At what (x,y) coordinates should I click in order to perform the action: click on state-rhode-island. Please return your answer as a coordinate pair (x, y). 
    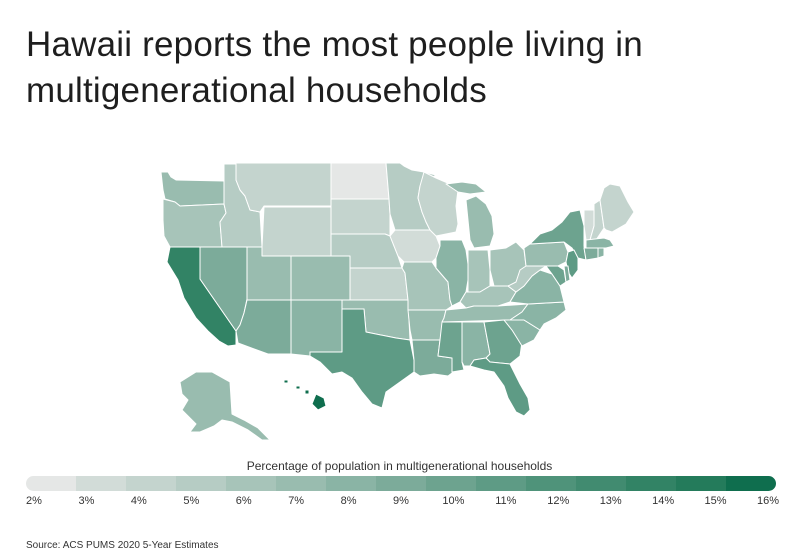
    Looking at the image, I should click on (601, 253).